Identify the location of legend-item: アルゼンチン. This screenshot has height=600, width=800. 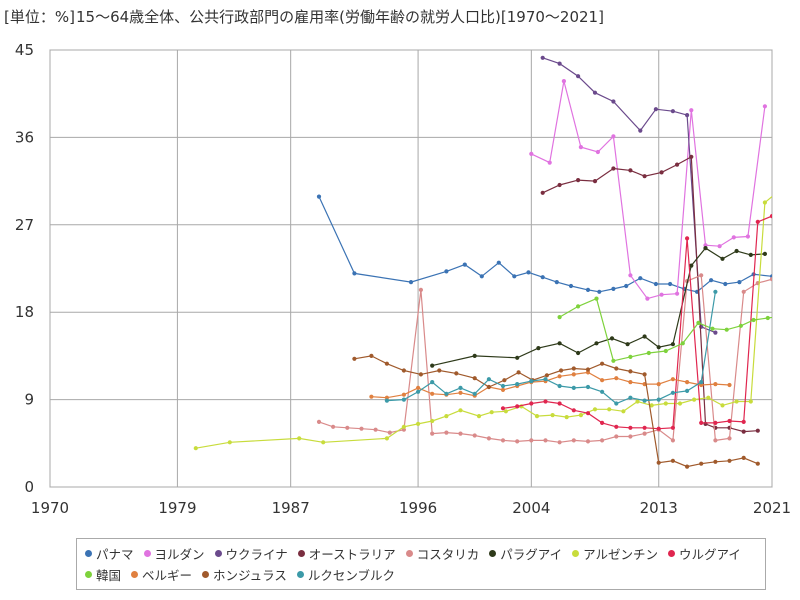
(615, 553).